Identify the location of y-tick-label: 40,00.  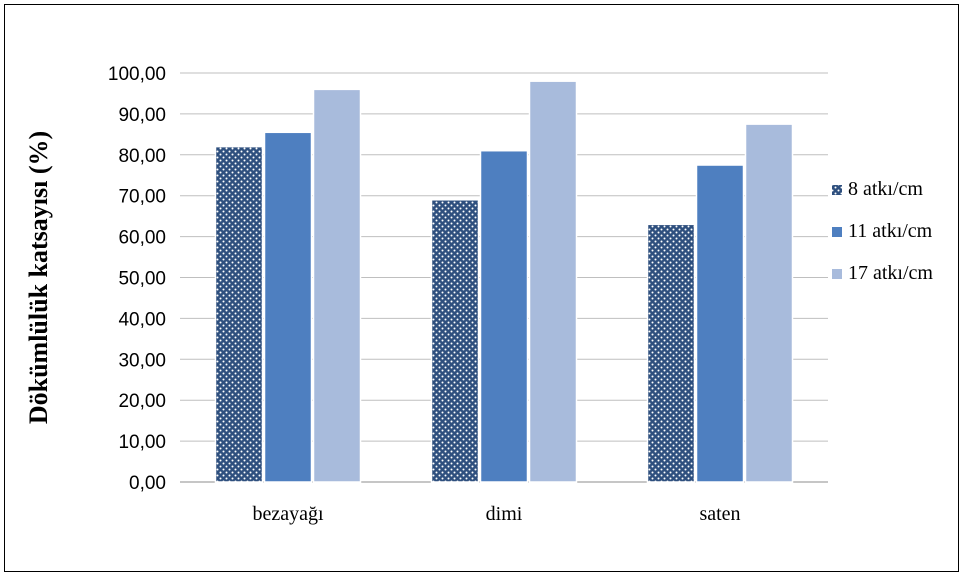
(142, 319).